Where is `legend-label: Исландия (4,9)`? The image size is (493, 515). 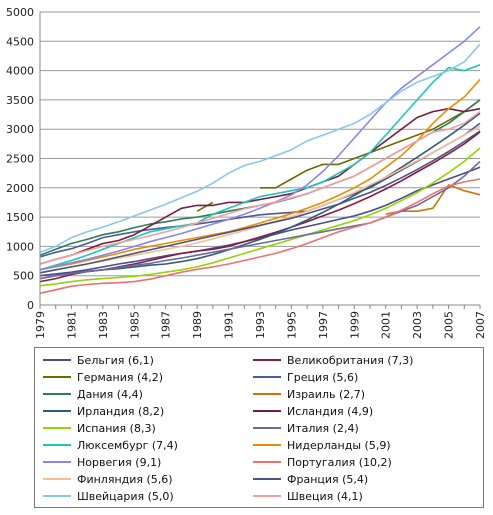 legend-label: Исландия (4,9) is located at coordinates (330, 411).